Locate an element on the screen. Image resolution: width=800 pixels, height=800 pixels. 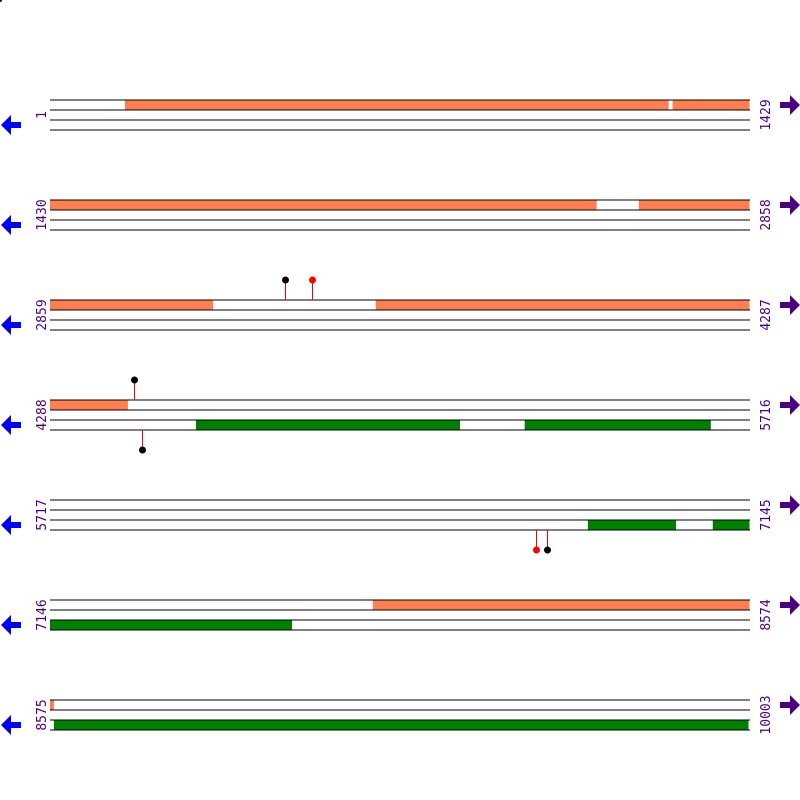
row-start-label: 1430 is located at coordinates (42, 214).